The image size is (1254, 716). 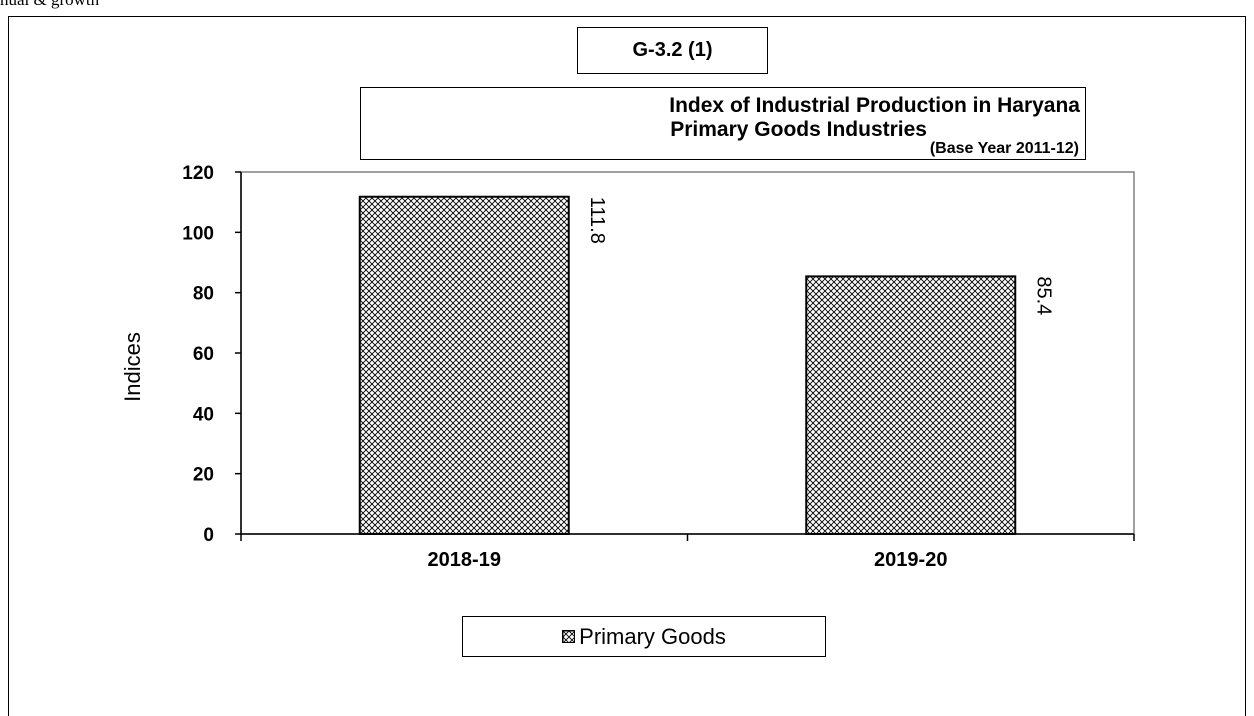 What do you see at coordinates (208, 535) in the screenshot?
I see `y-tick-label: 0` at bounding box center [208, 535].